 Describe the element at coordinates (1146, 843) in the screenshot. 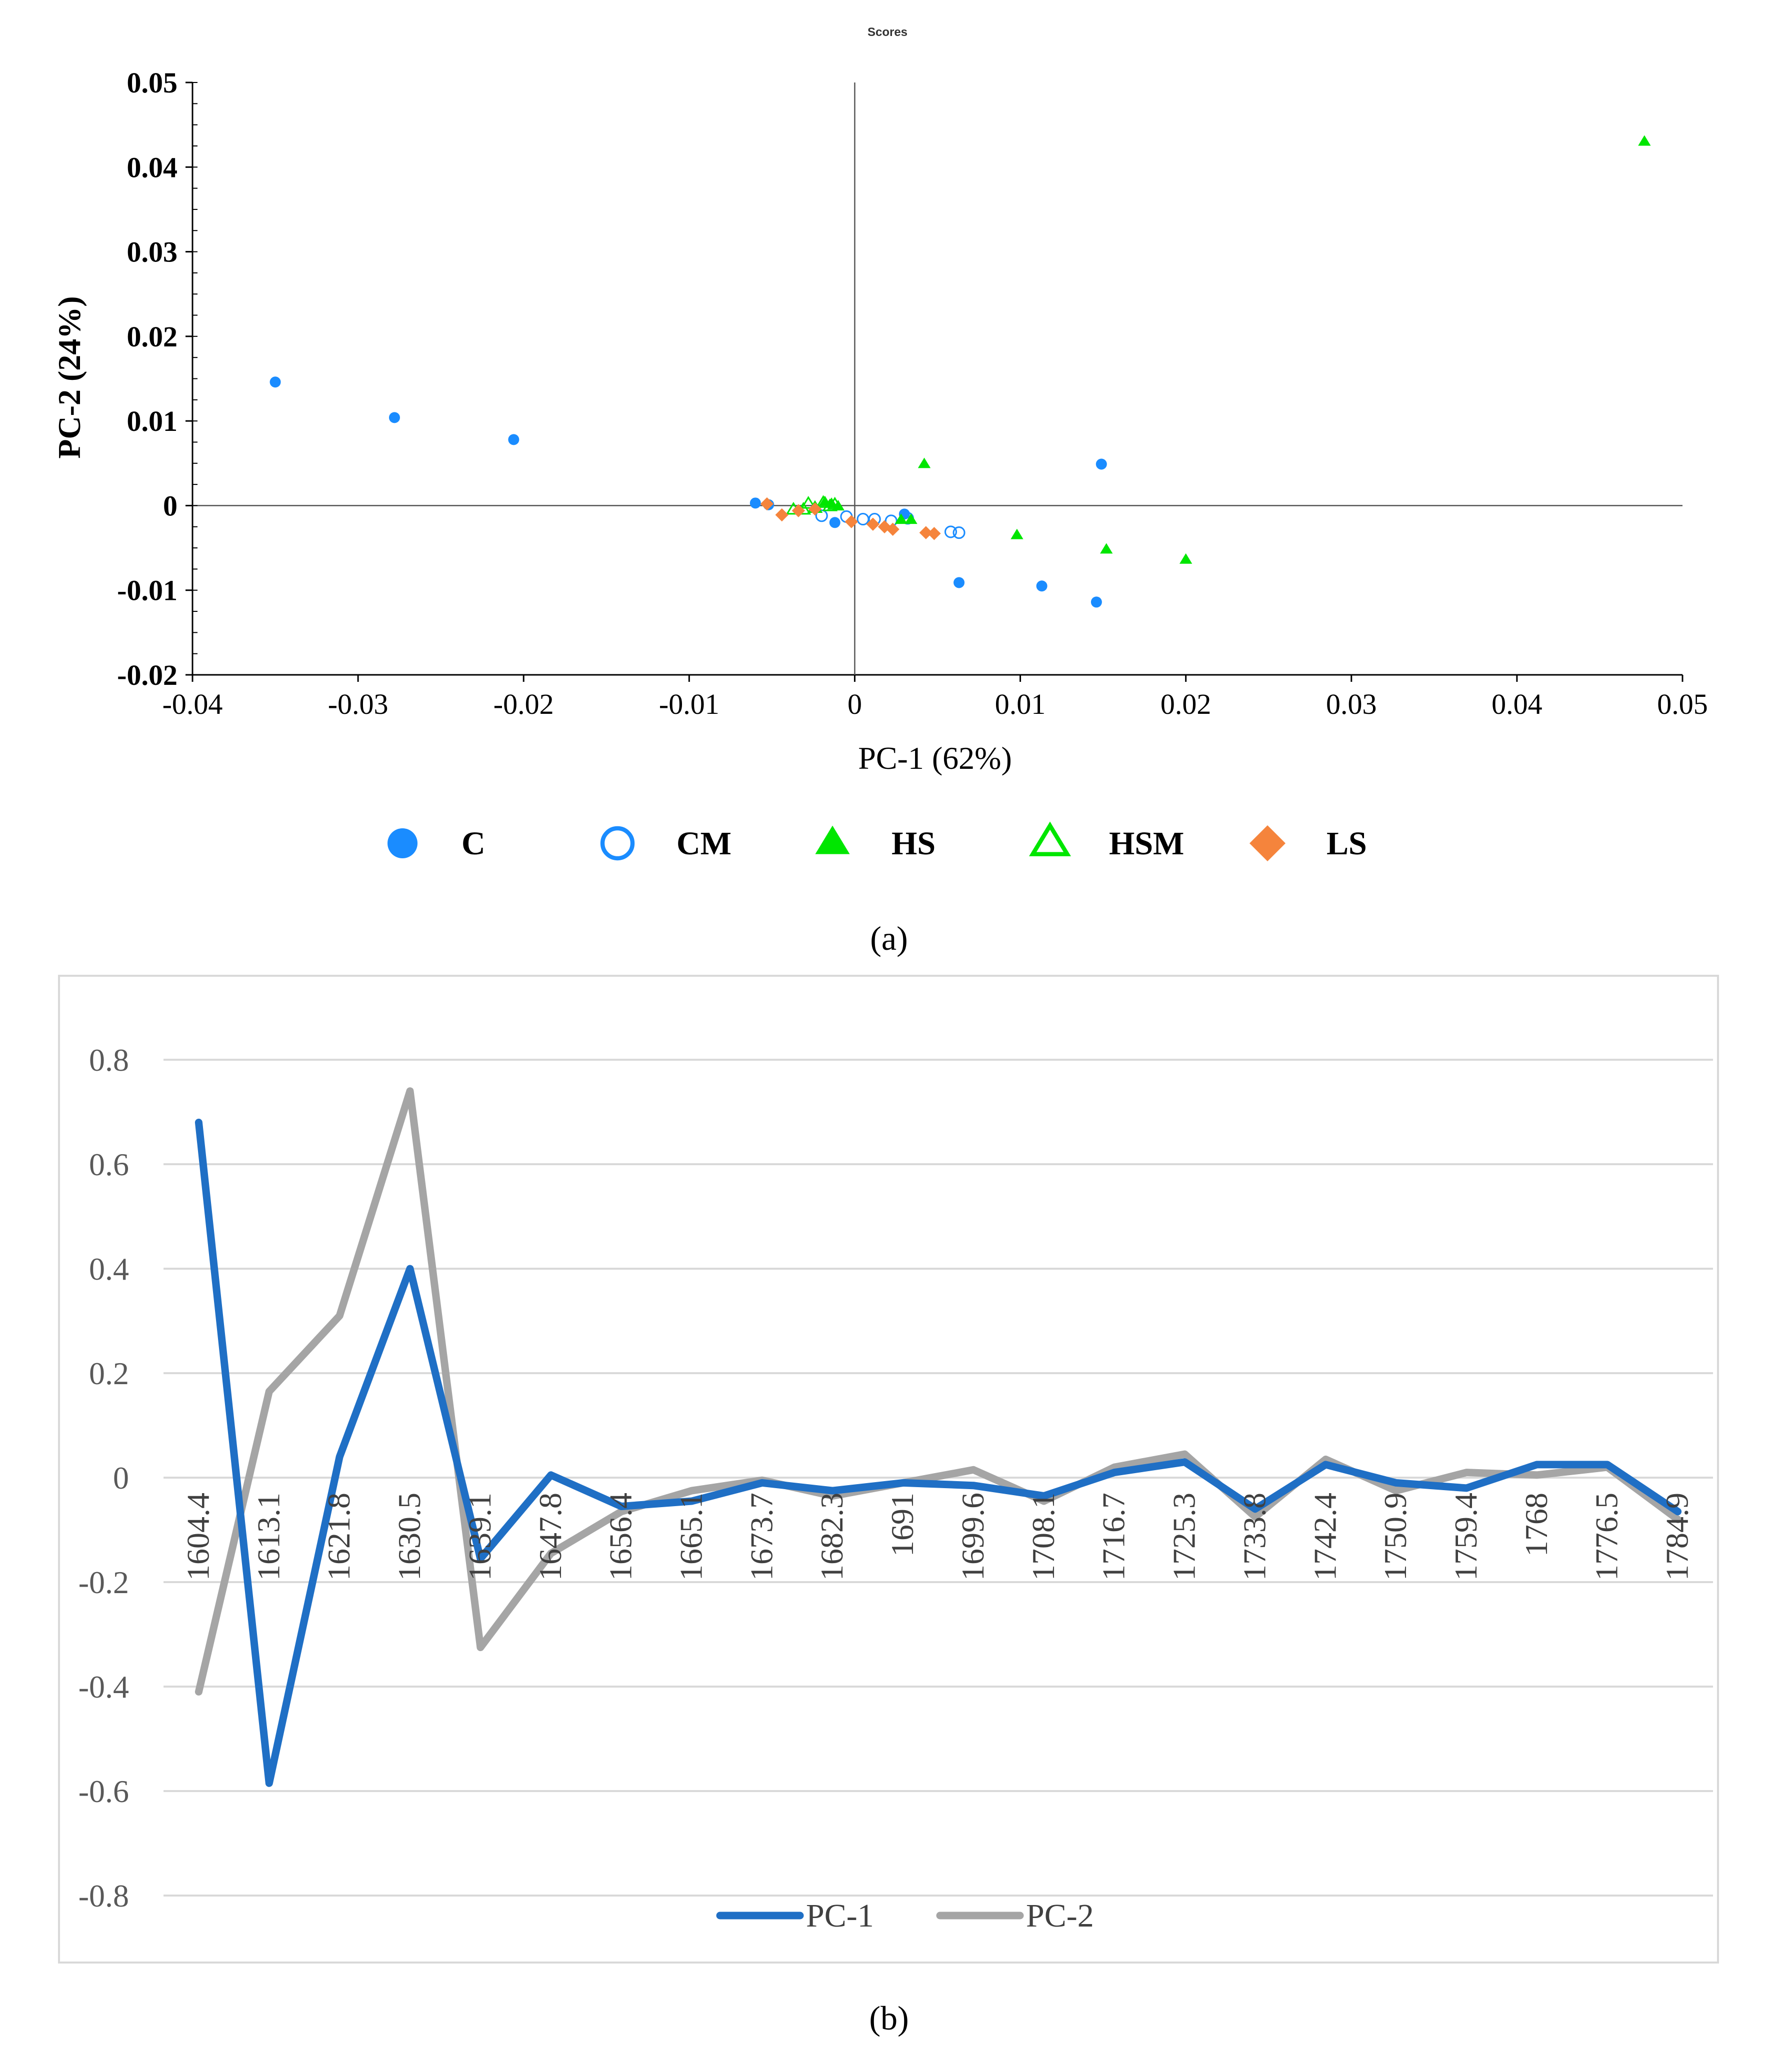

I see `legend-label-hsm: HSM` at that location.